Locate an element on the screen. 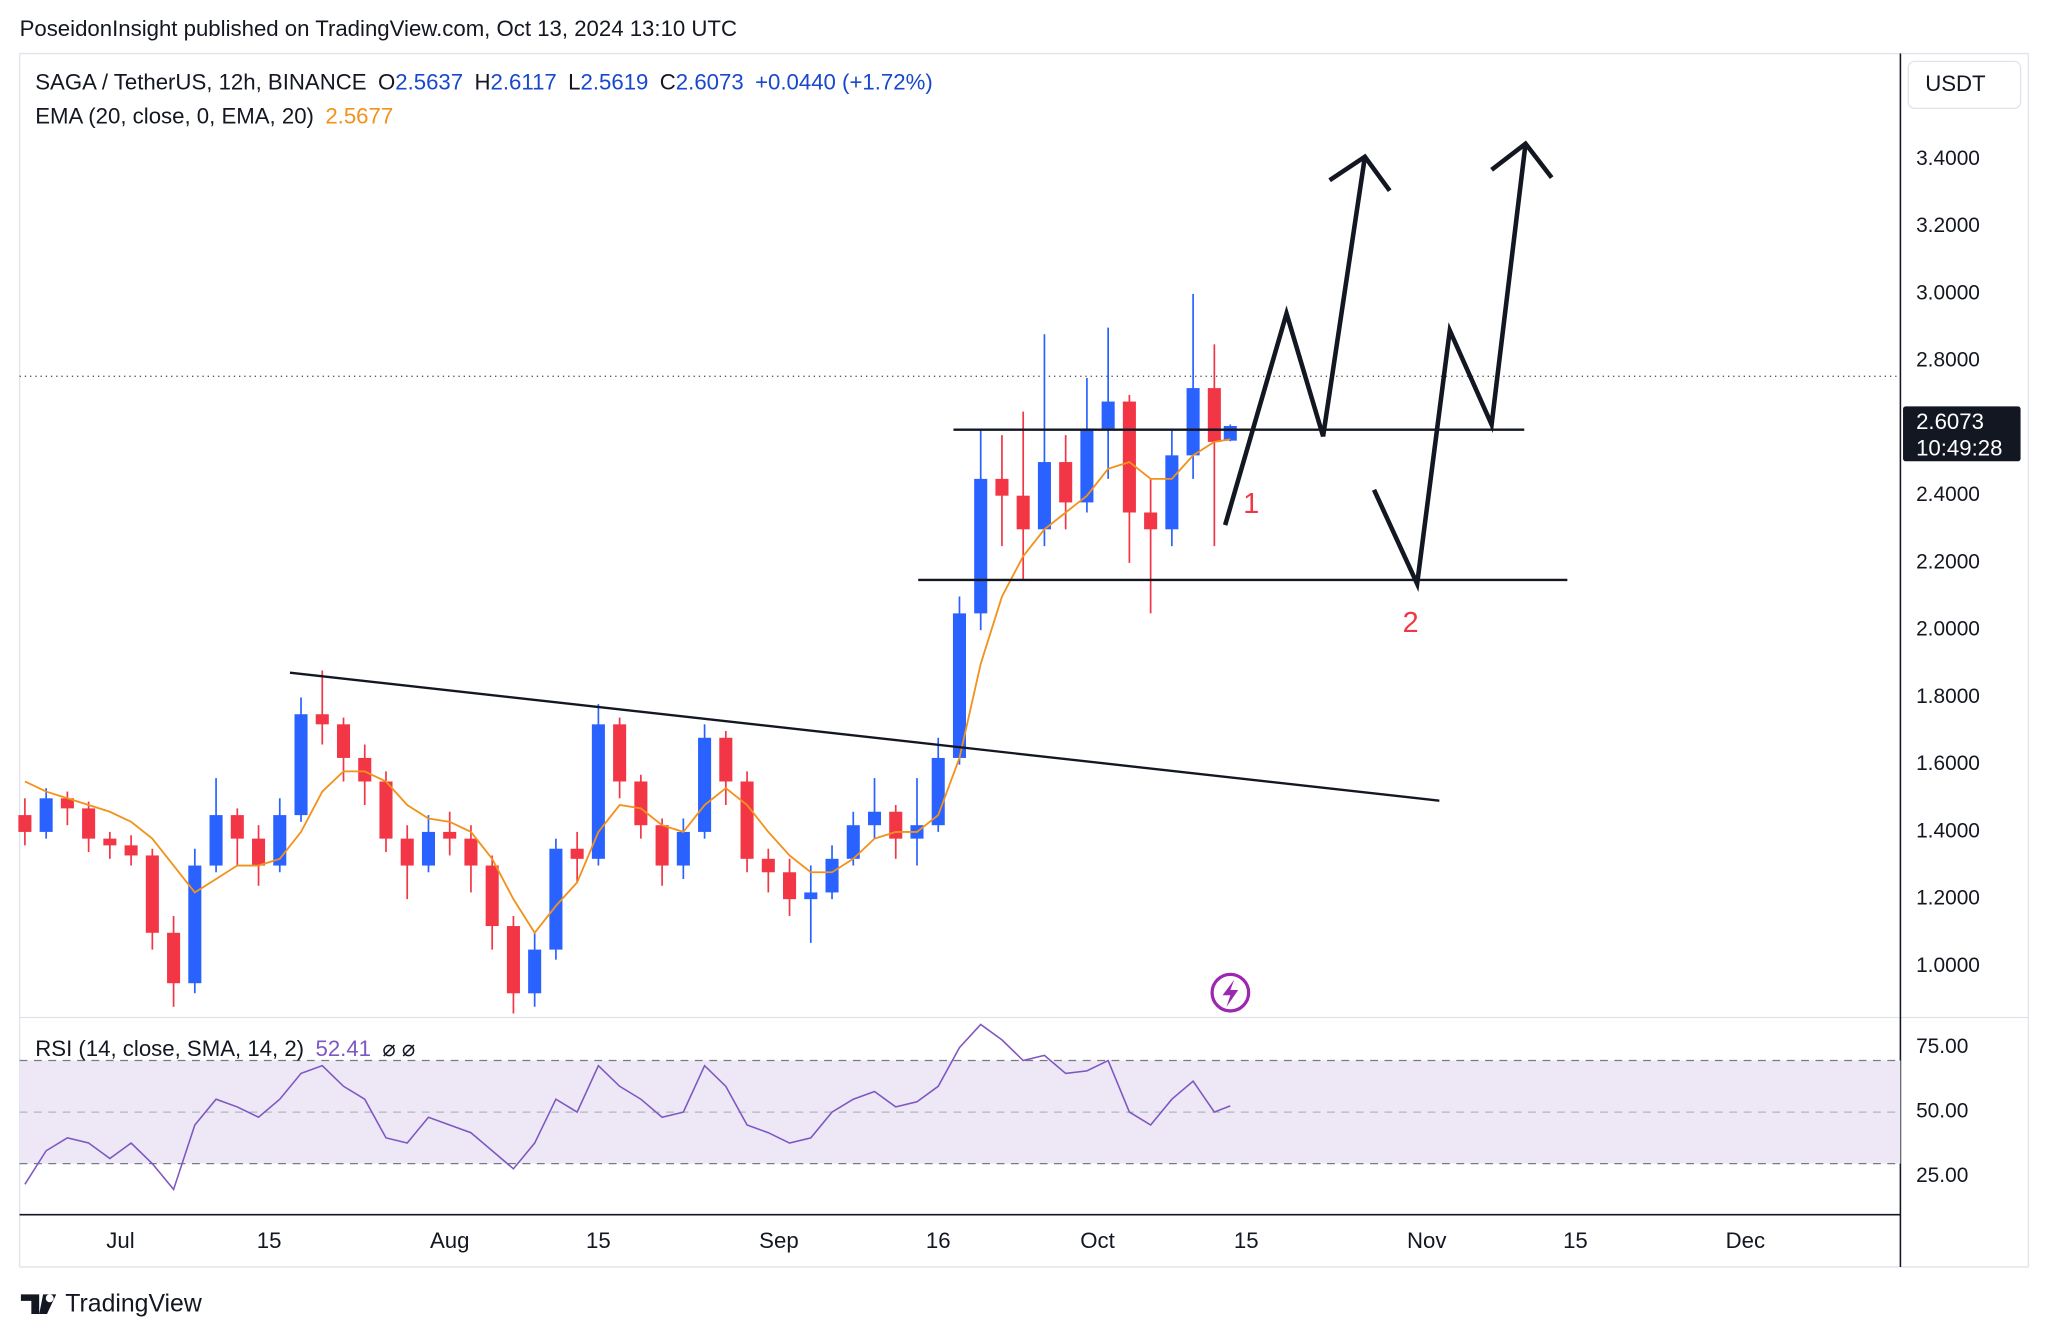  rsi-line is located at coordinates (627, 1107).